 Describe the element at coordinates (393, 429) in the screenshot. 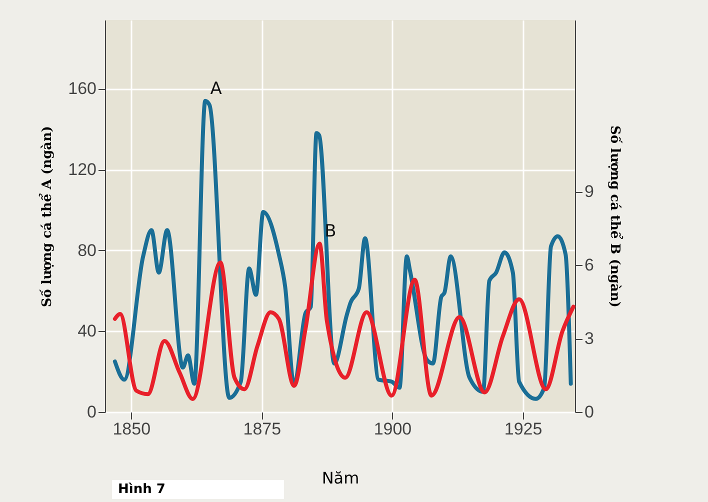

I see `x-tick-label: 1900` at that location.